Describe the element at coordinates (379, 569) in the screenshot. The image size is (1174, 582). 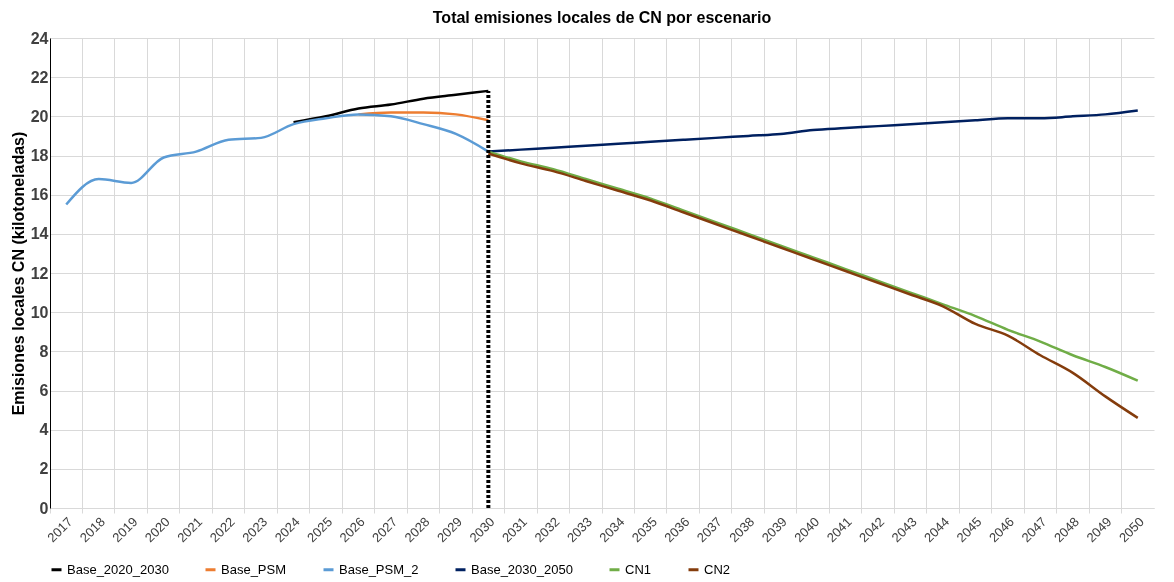
I see `legend-label: Base_PSM_2` at that location.